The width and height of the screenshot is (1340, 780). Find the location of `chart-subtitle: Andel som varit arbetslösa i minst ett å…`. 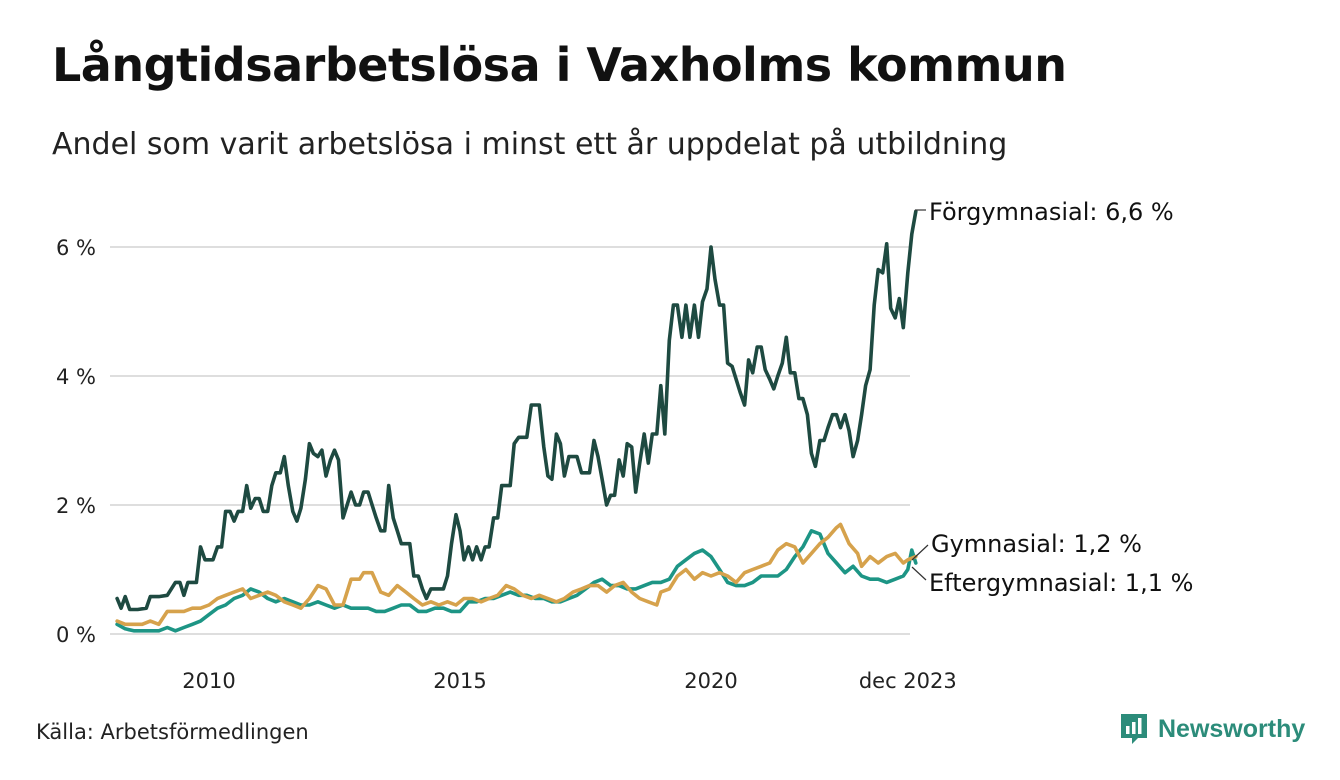

chart-subtitle: Andel som varit arbetslösa i minst ett å… is located at coordinates (530, 144).